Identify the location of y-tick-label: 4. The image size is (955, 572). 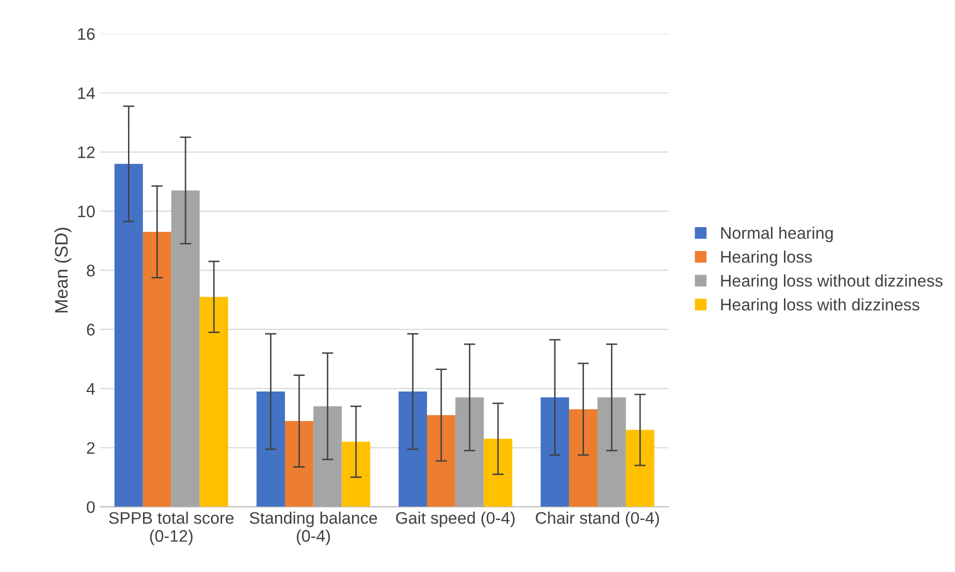
(90, 389).